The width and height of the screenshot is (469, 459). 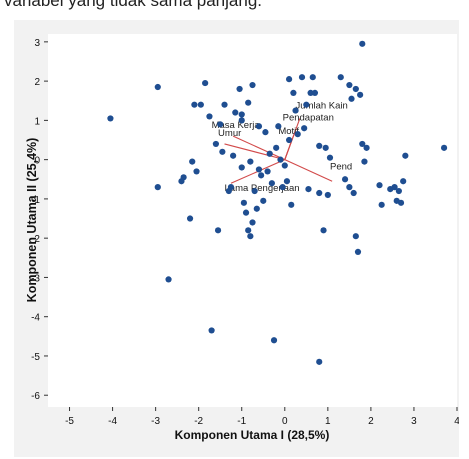 I want to click on y-tick-label: -6, so click(x=35, y=396).